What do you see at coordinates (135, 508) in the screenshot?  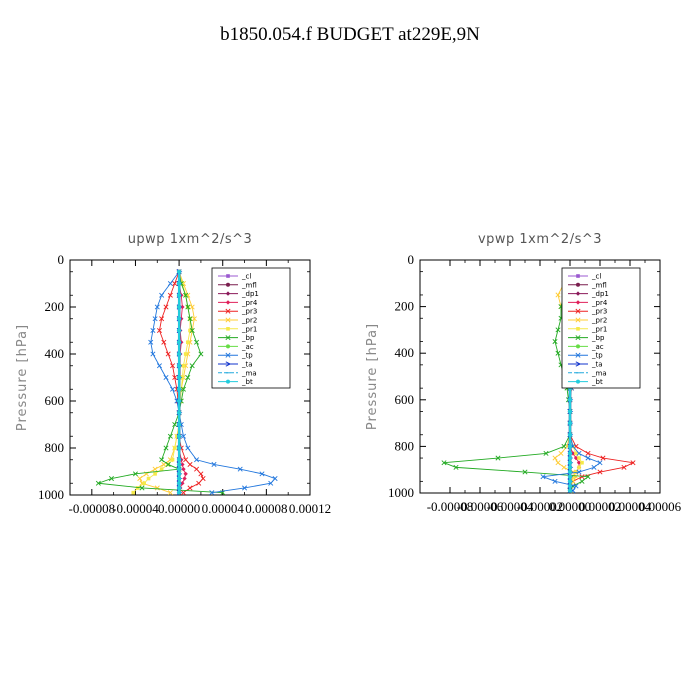 I see `x-tick-label: -0.00004` at bounding box center [135, 508].